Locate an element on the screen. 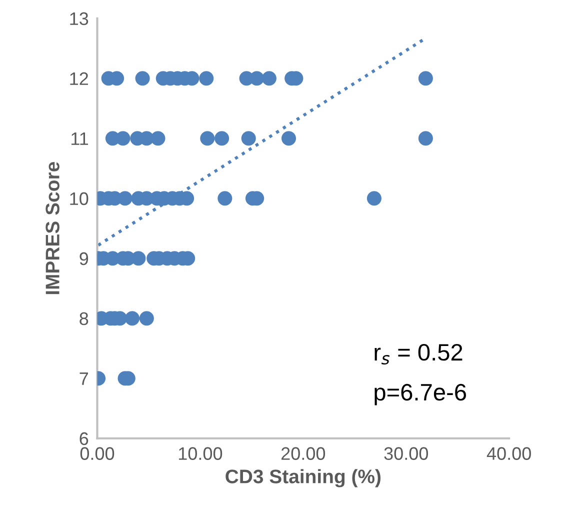 This screenshot has width=572, height=525. y-tick-label: 13 is located at coordinates (79, 19).